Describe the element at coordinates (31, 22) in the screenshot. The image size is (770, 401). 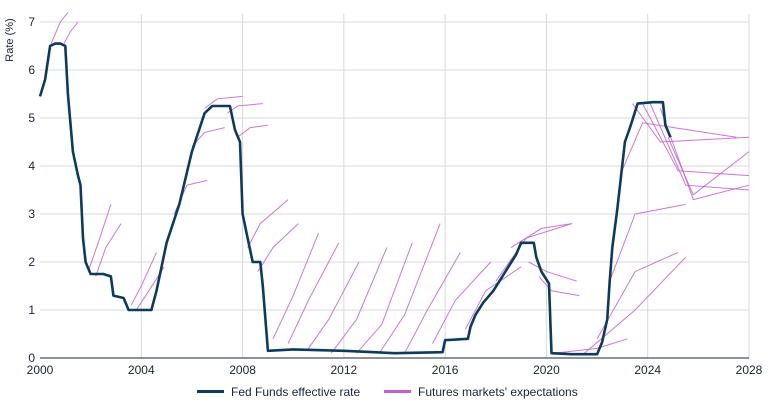
I see `y-tick-label: 7` at that location.